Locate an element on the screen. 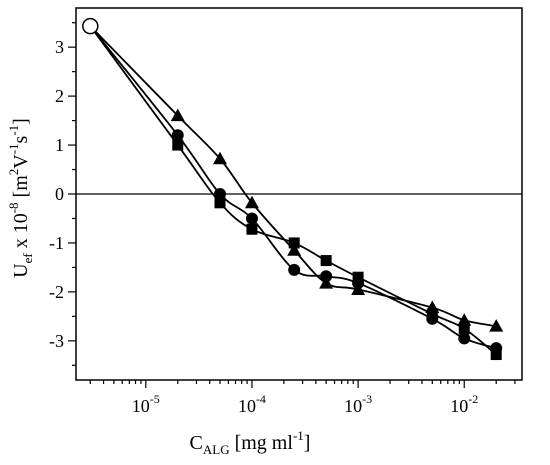  y-tick-label: 2 is located at coordinates (59, 96).